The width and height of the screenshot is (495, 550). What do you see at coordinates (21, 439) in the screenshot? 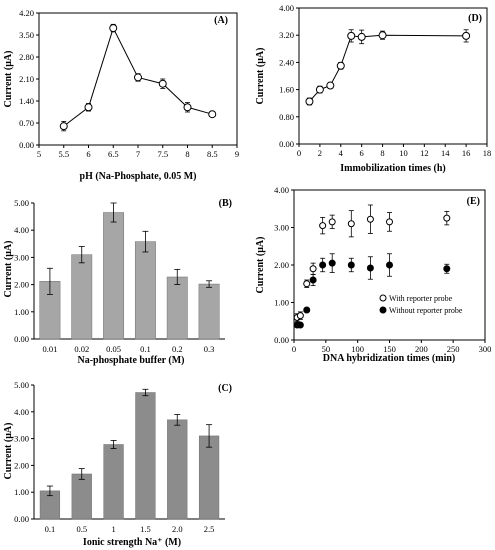
I see `panel-c-y-tick-label: 3.00` at bounding box center [21, 439].